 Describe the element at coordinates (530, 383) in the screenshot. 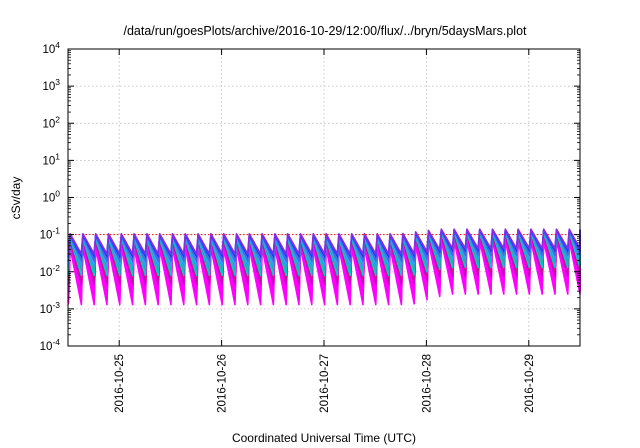

I see `x-tick-label: 2016-10-29` at that location.